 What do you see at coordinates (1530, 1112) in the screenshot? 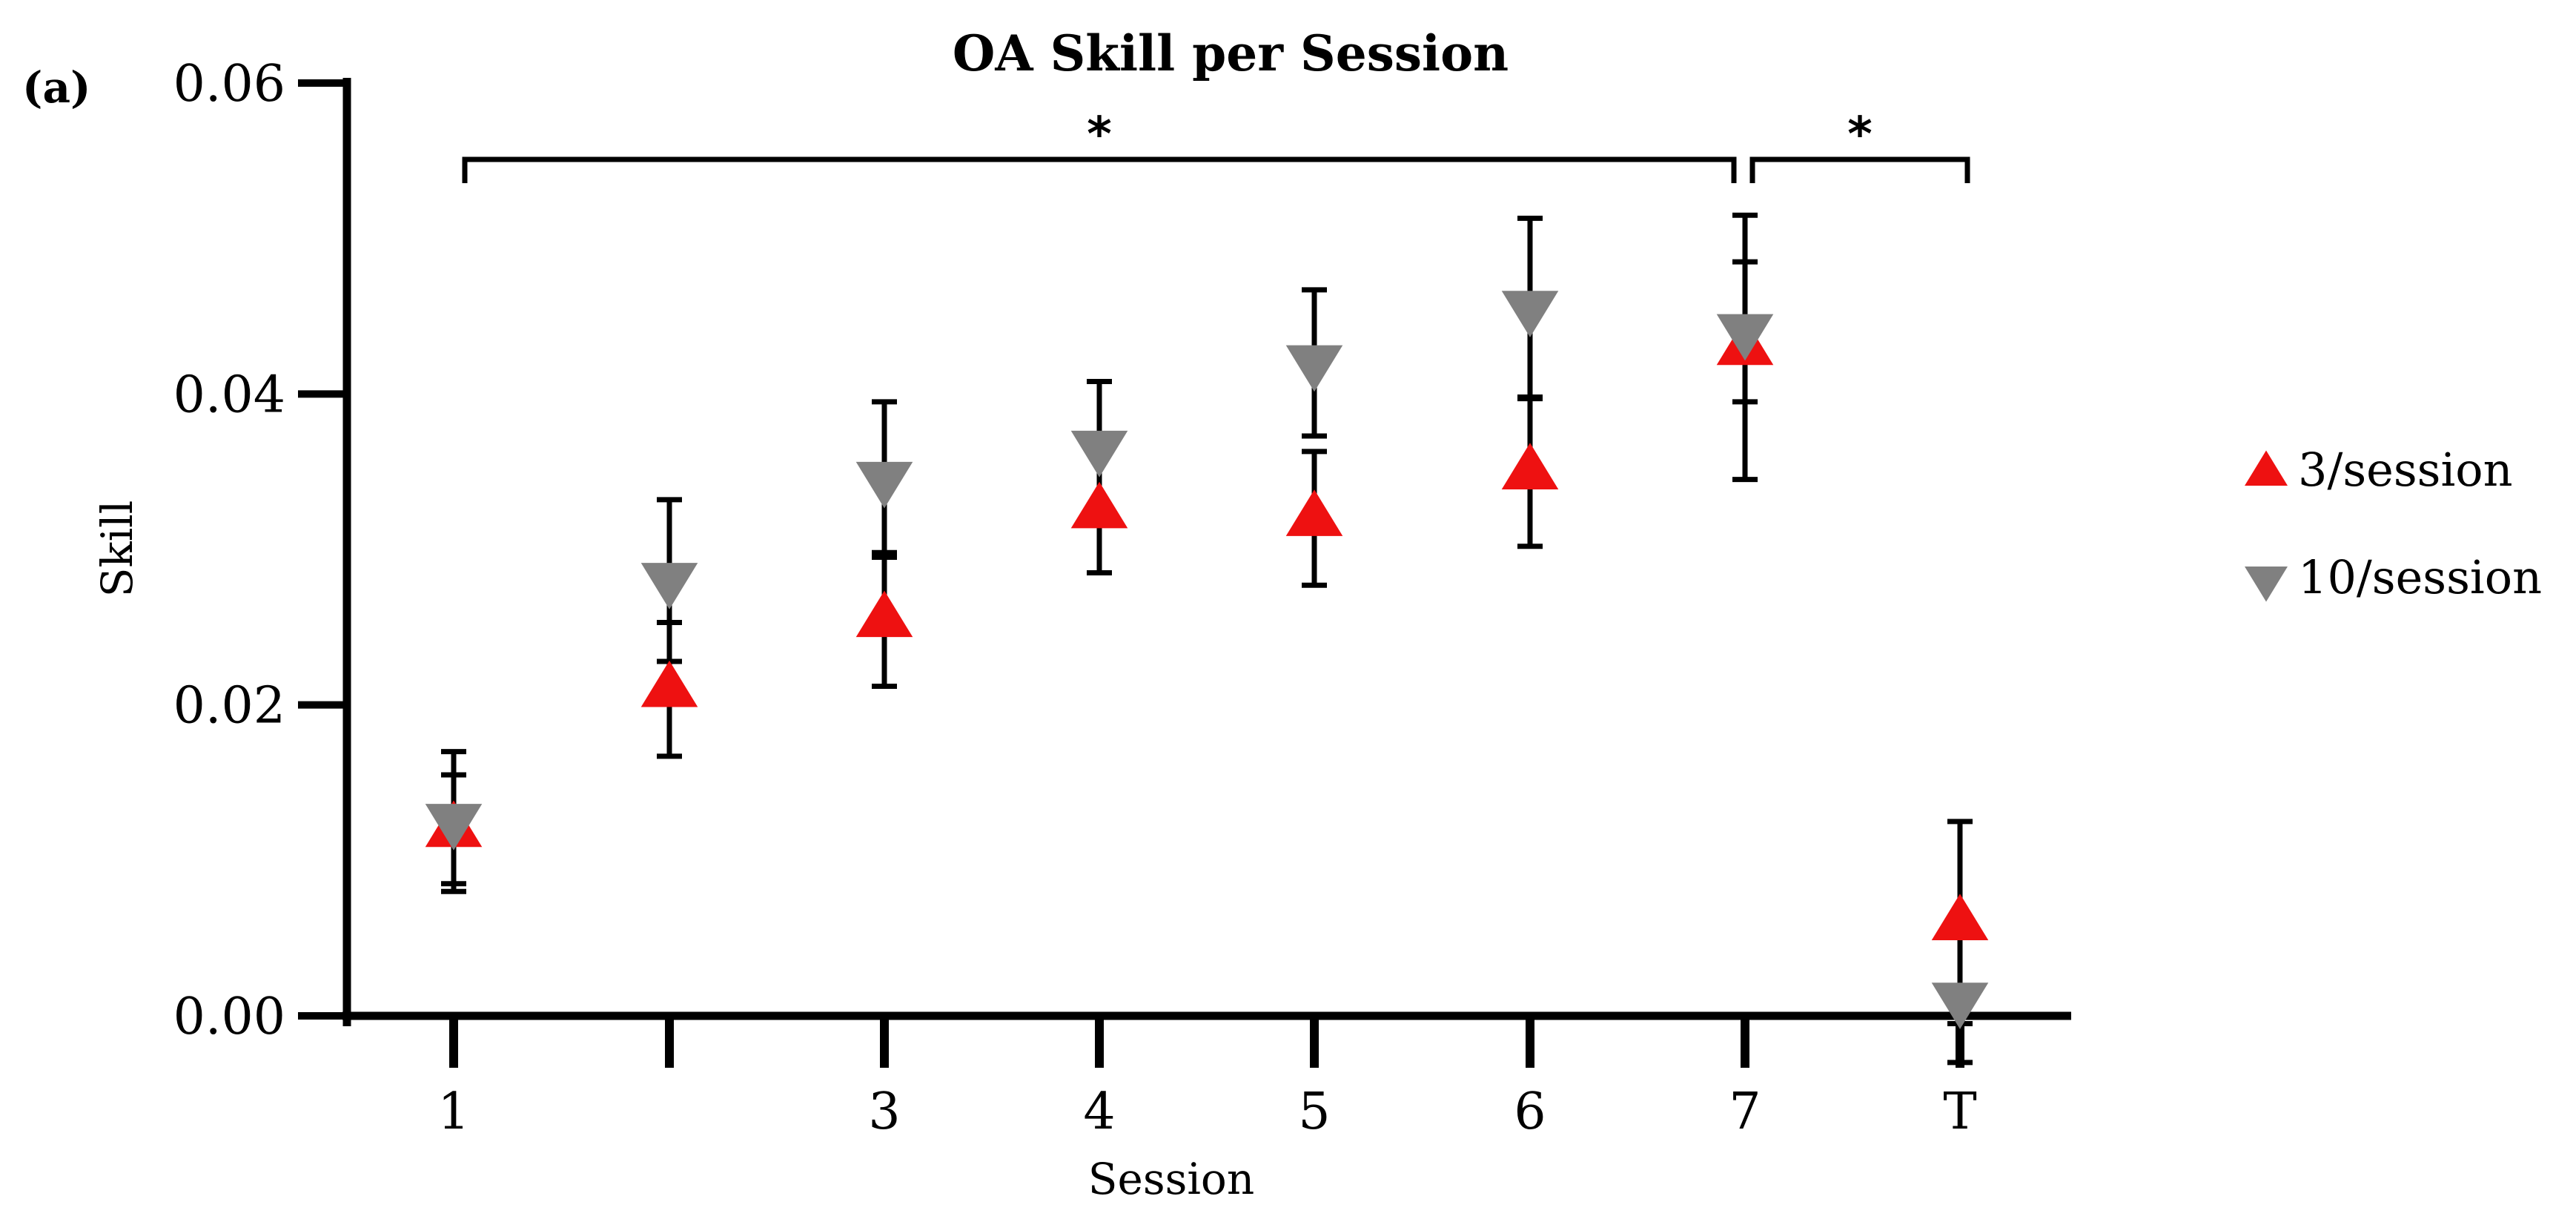
I see `x-tick-label: 6` at bounding box center [1530, 1112].